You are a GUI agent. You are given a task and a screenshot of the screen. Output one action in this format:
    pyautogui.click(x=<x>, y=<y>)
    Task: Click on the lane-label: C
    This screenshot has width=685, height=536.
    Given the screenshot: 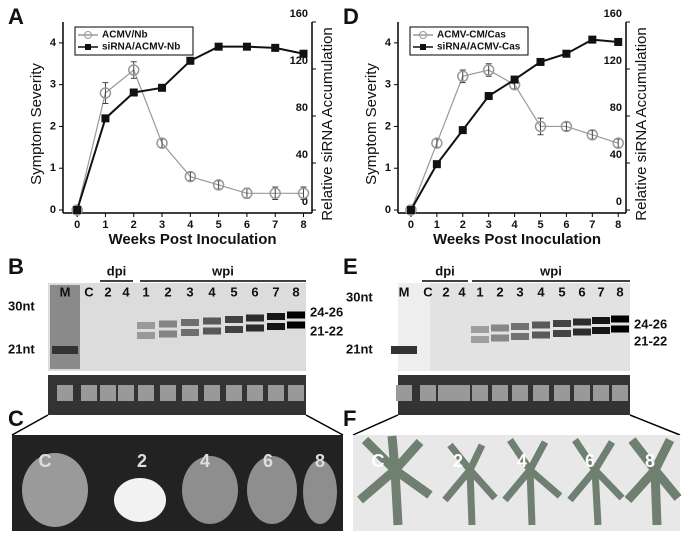 What is the action you would take?
    pyautogui.click(x=428, y=291)
    